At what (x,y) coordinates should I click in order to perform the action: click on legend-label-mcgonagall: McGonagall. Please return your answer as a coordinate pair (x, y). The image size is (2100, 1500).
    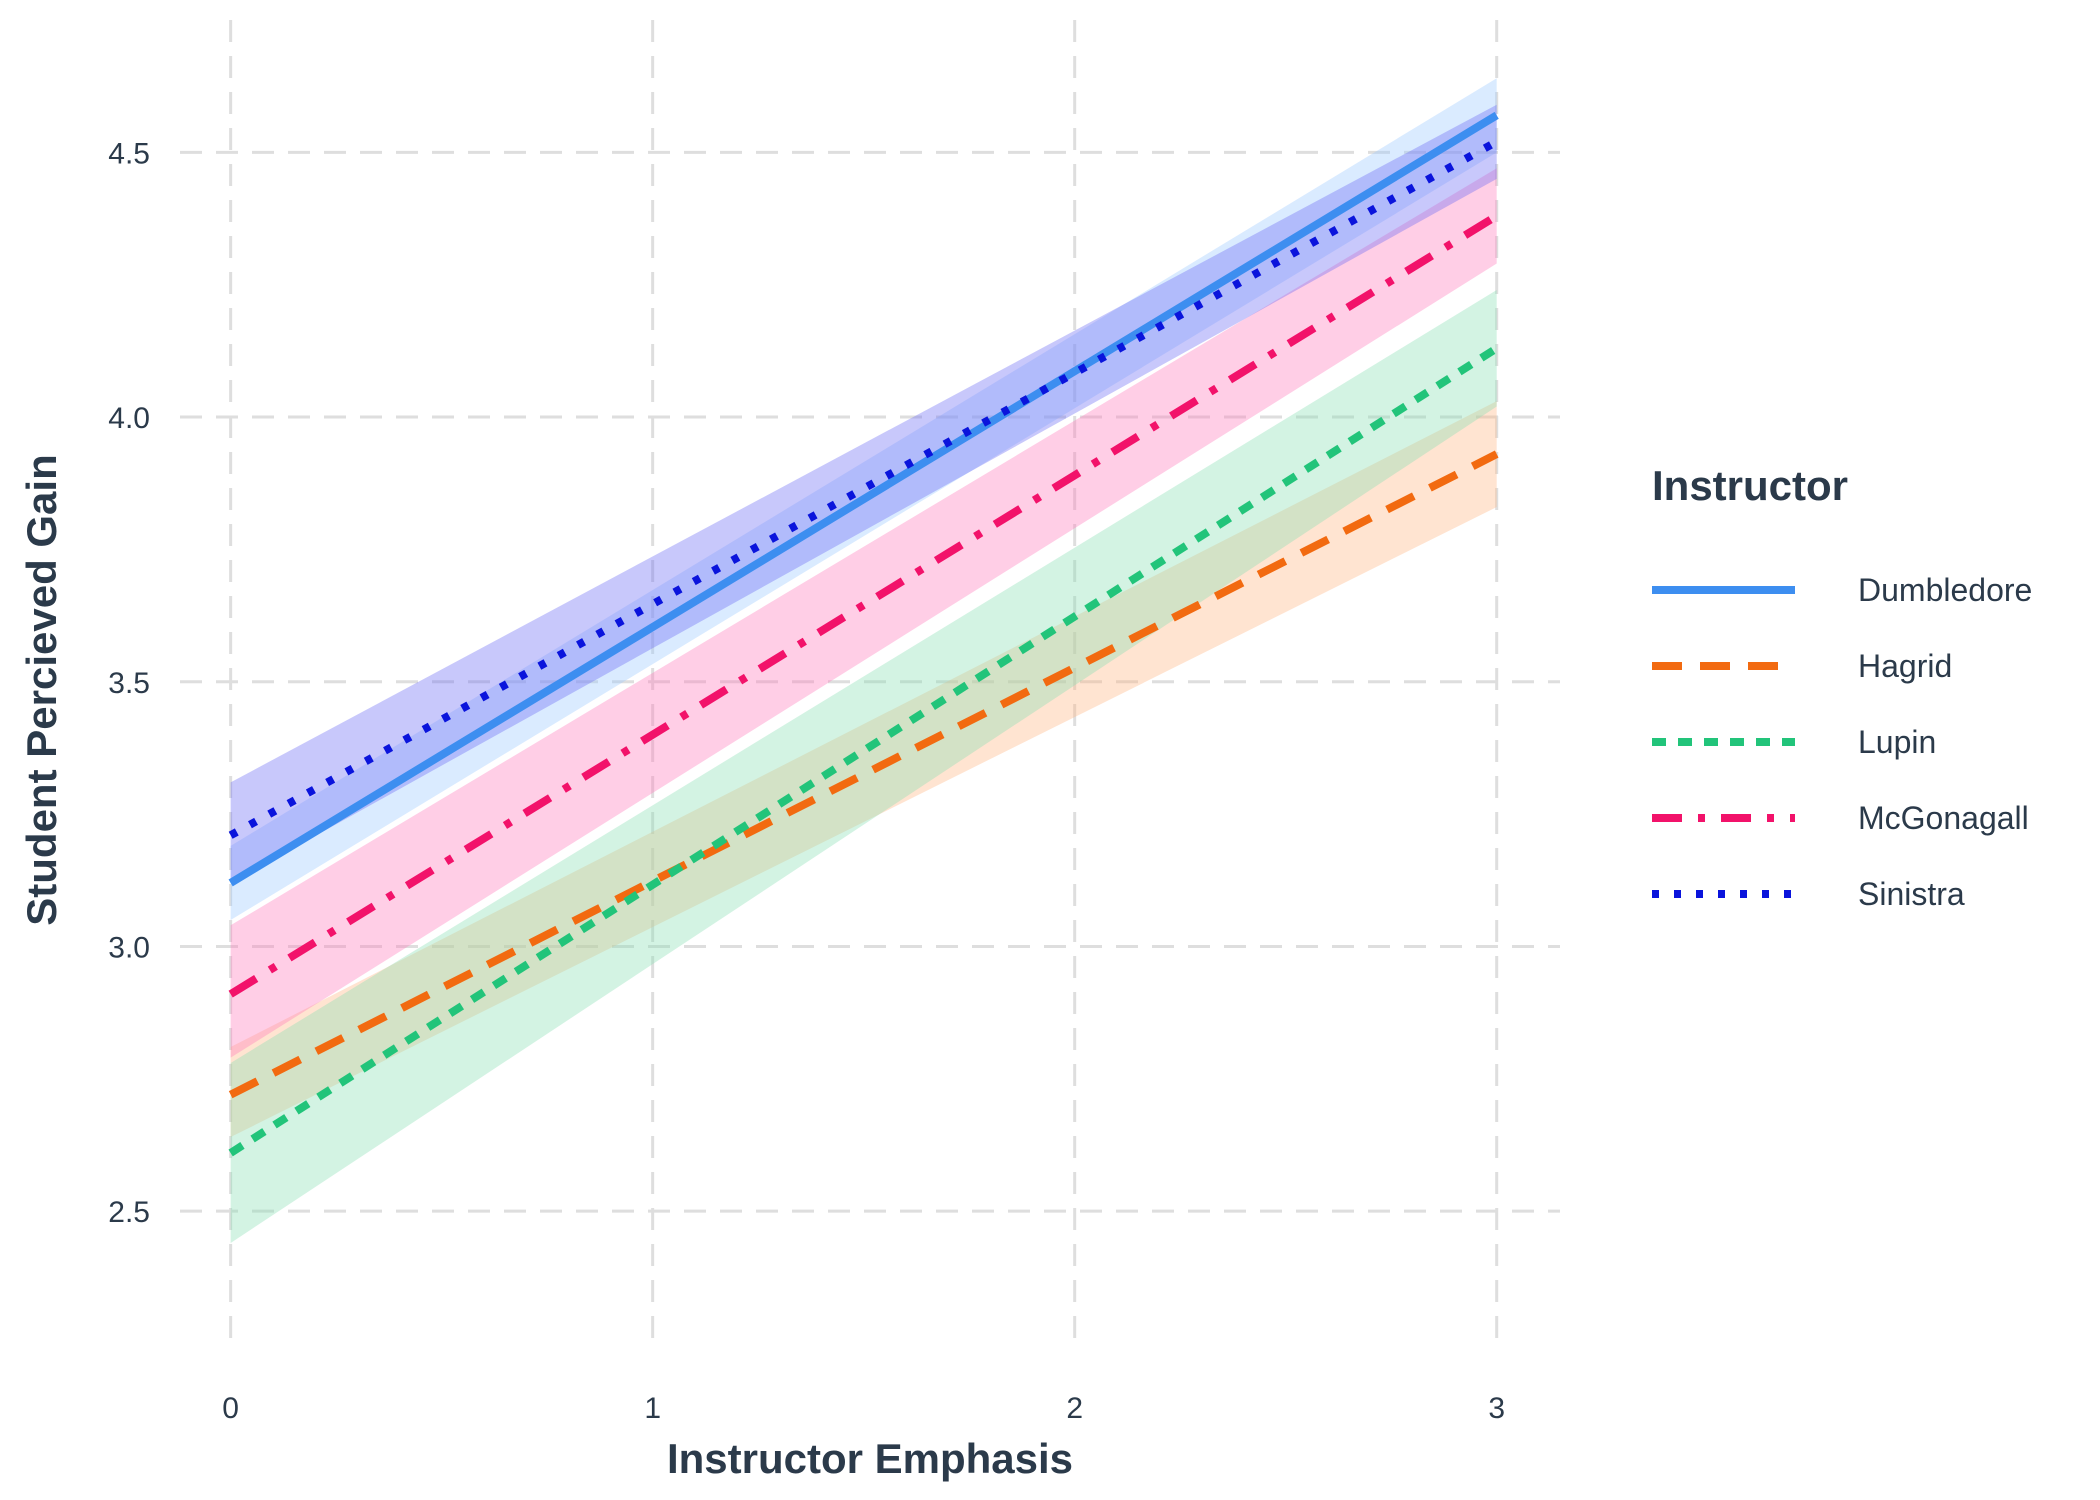
    Looking at the image, I should click on (1943, 818).